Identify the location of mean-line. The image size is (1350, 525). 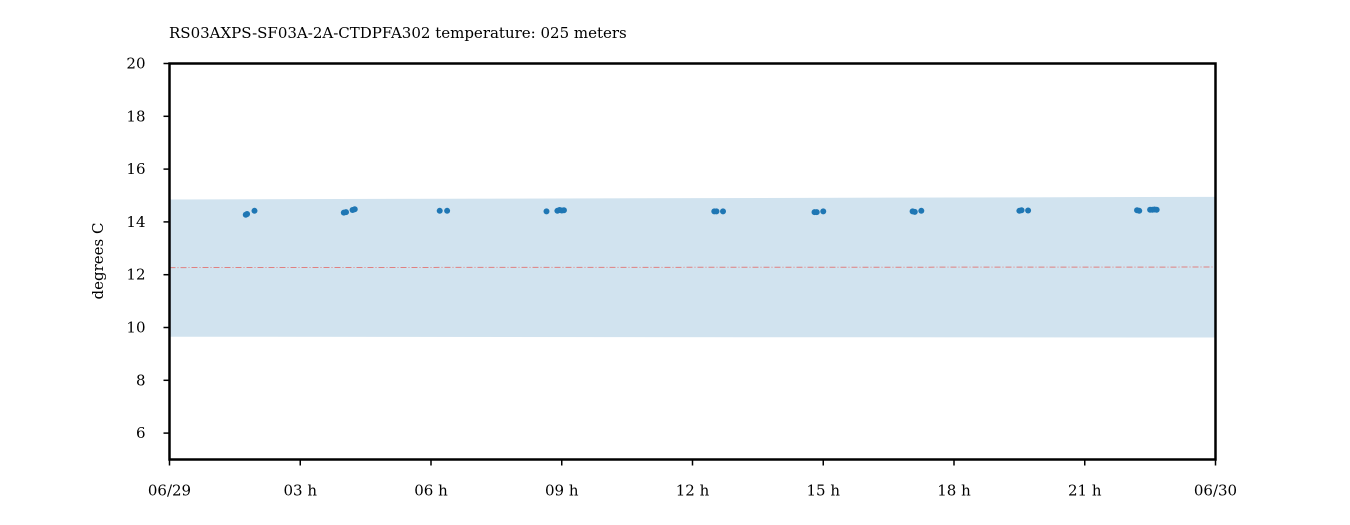
(692, 267).